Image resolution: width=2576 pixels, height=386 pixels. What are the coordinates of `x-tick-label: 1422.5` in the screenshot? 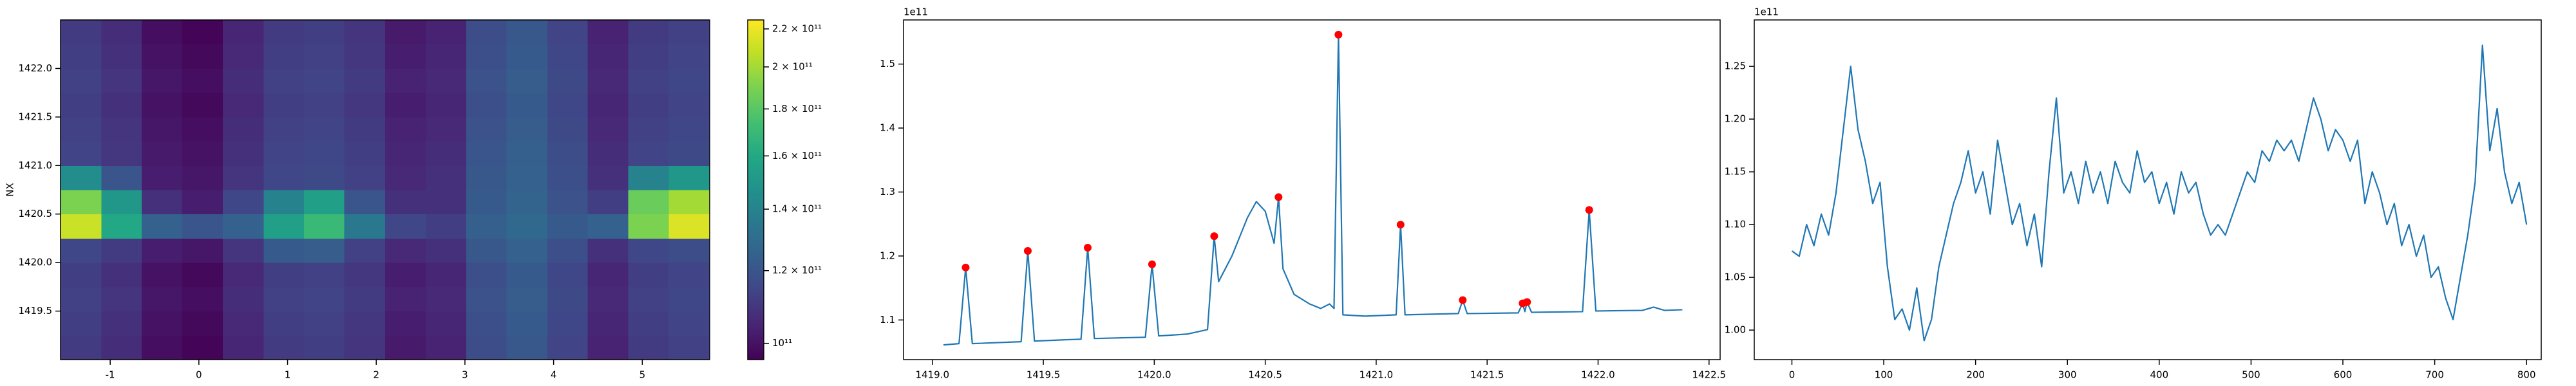 It's located at (1709, 375).